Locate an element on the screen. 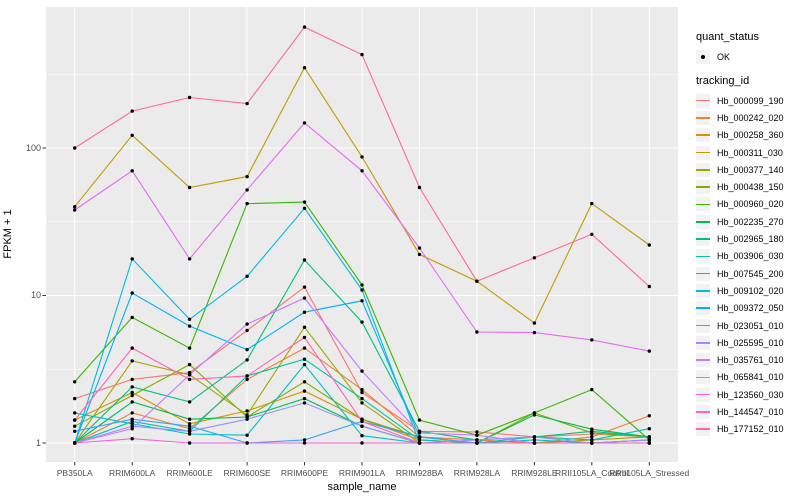 The width and height of the screenshot is (800, 500). x-tick-label-RRII105LA_Control: RRII105LA_Control is located at coordinates (591, 473).